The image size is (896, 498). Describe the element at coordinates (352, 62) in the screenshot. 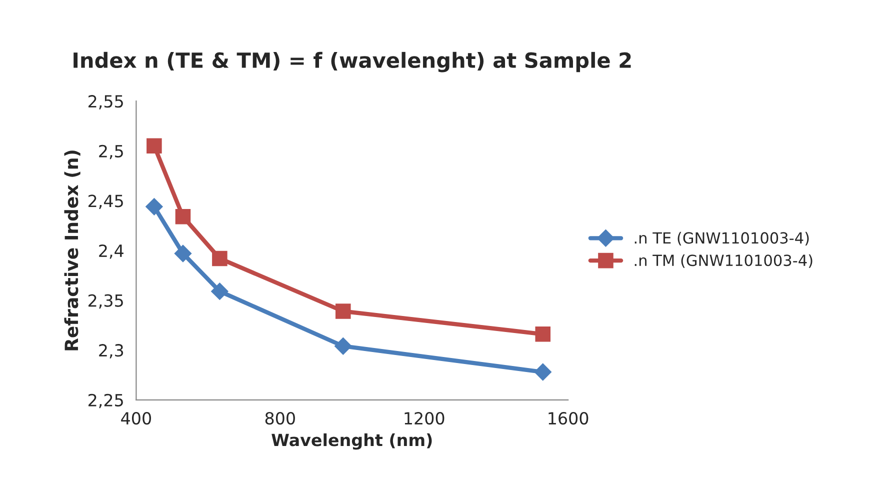

I see `chart-title: Index n (TE & TM) = f (wavelenght) at Sample 2` at that location.